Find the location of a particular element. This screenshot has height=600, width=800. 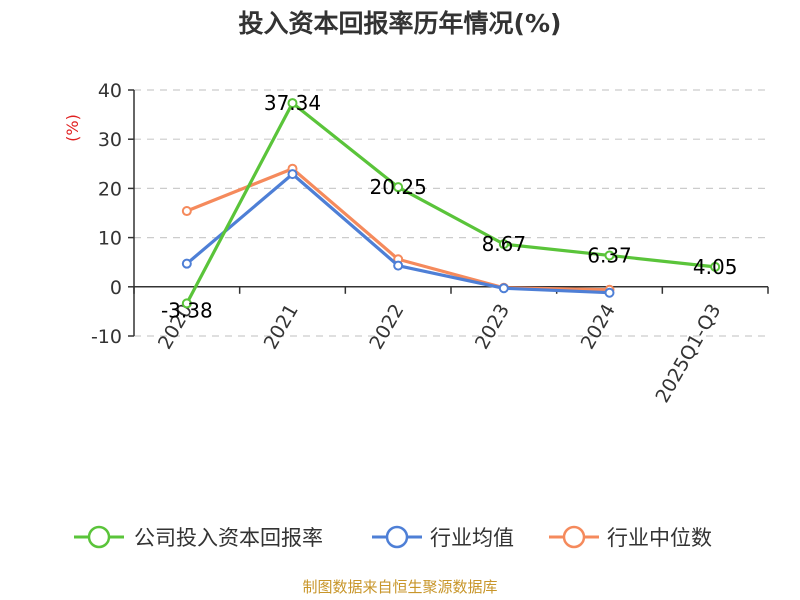

y-tick-label: 40 is located at coordinates (110, 91).